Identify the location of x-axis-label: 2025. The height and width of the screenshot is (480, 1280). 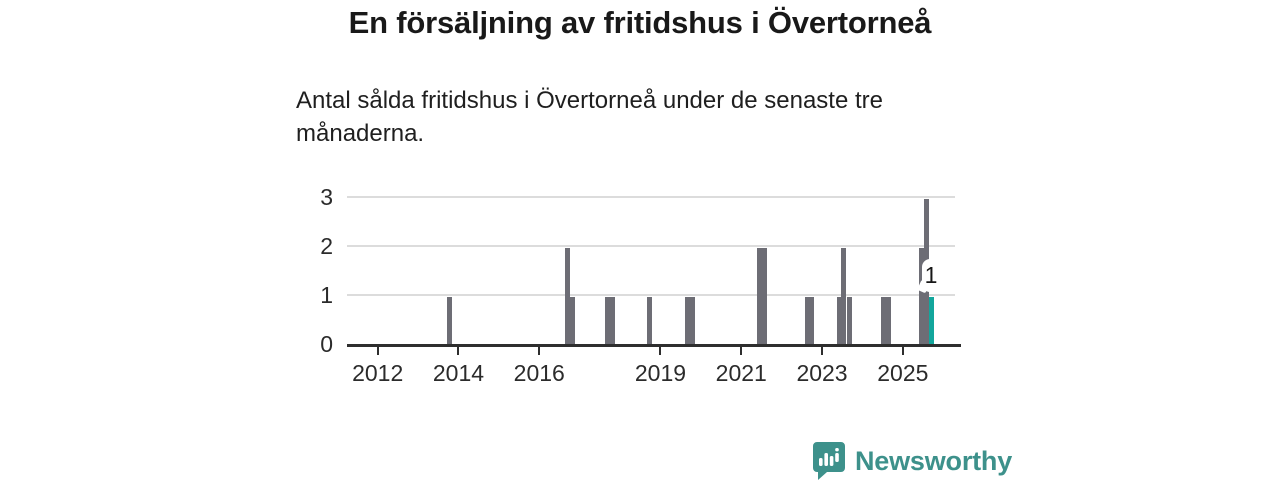
(903, 373).